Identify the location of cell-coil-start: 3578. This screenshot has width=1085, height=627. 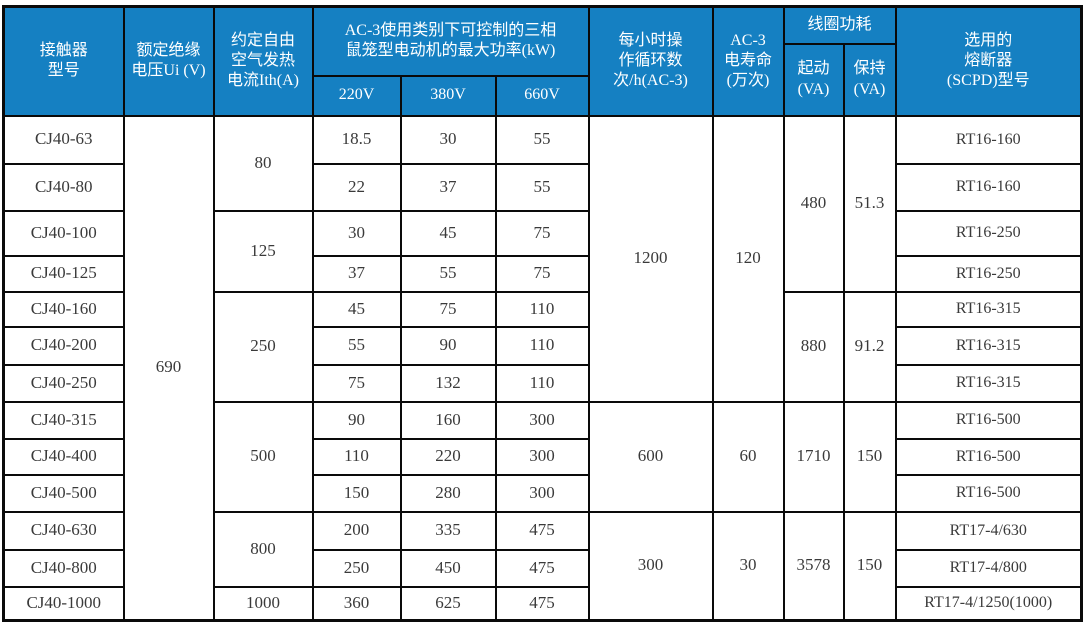
(813, 566).